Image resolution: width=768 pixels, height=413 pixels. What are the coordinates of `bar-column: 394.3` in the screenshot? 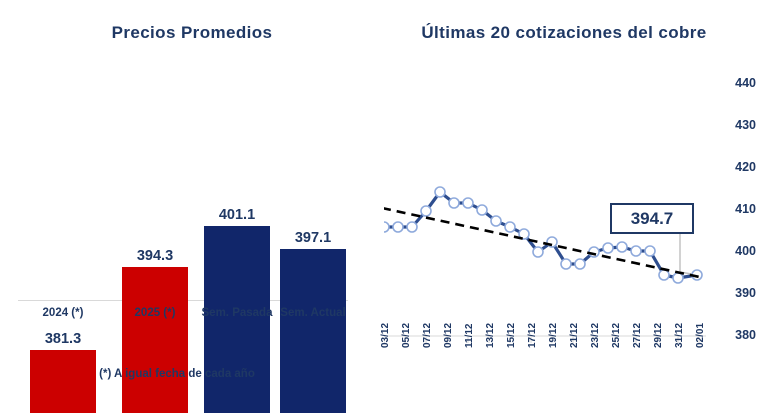 It's located at (155, 263).